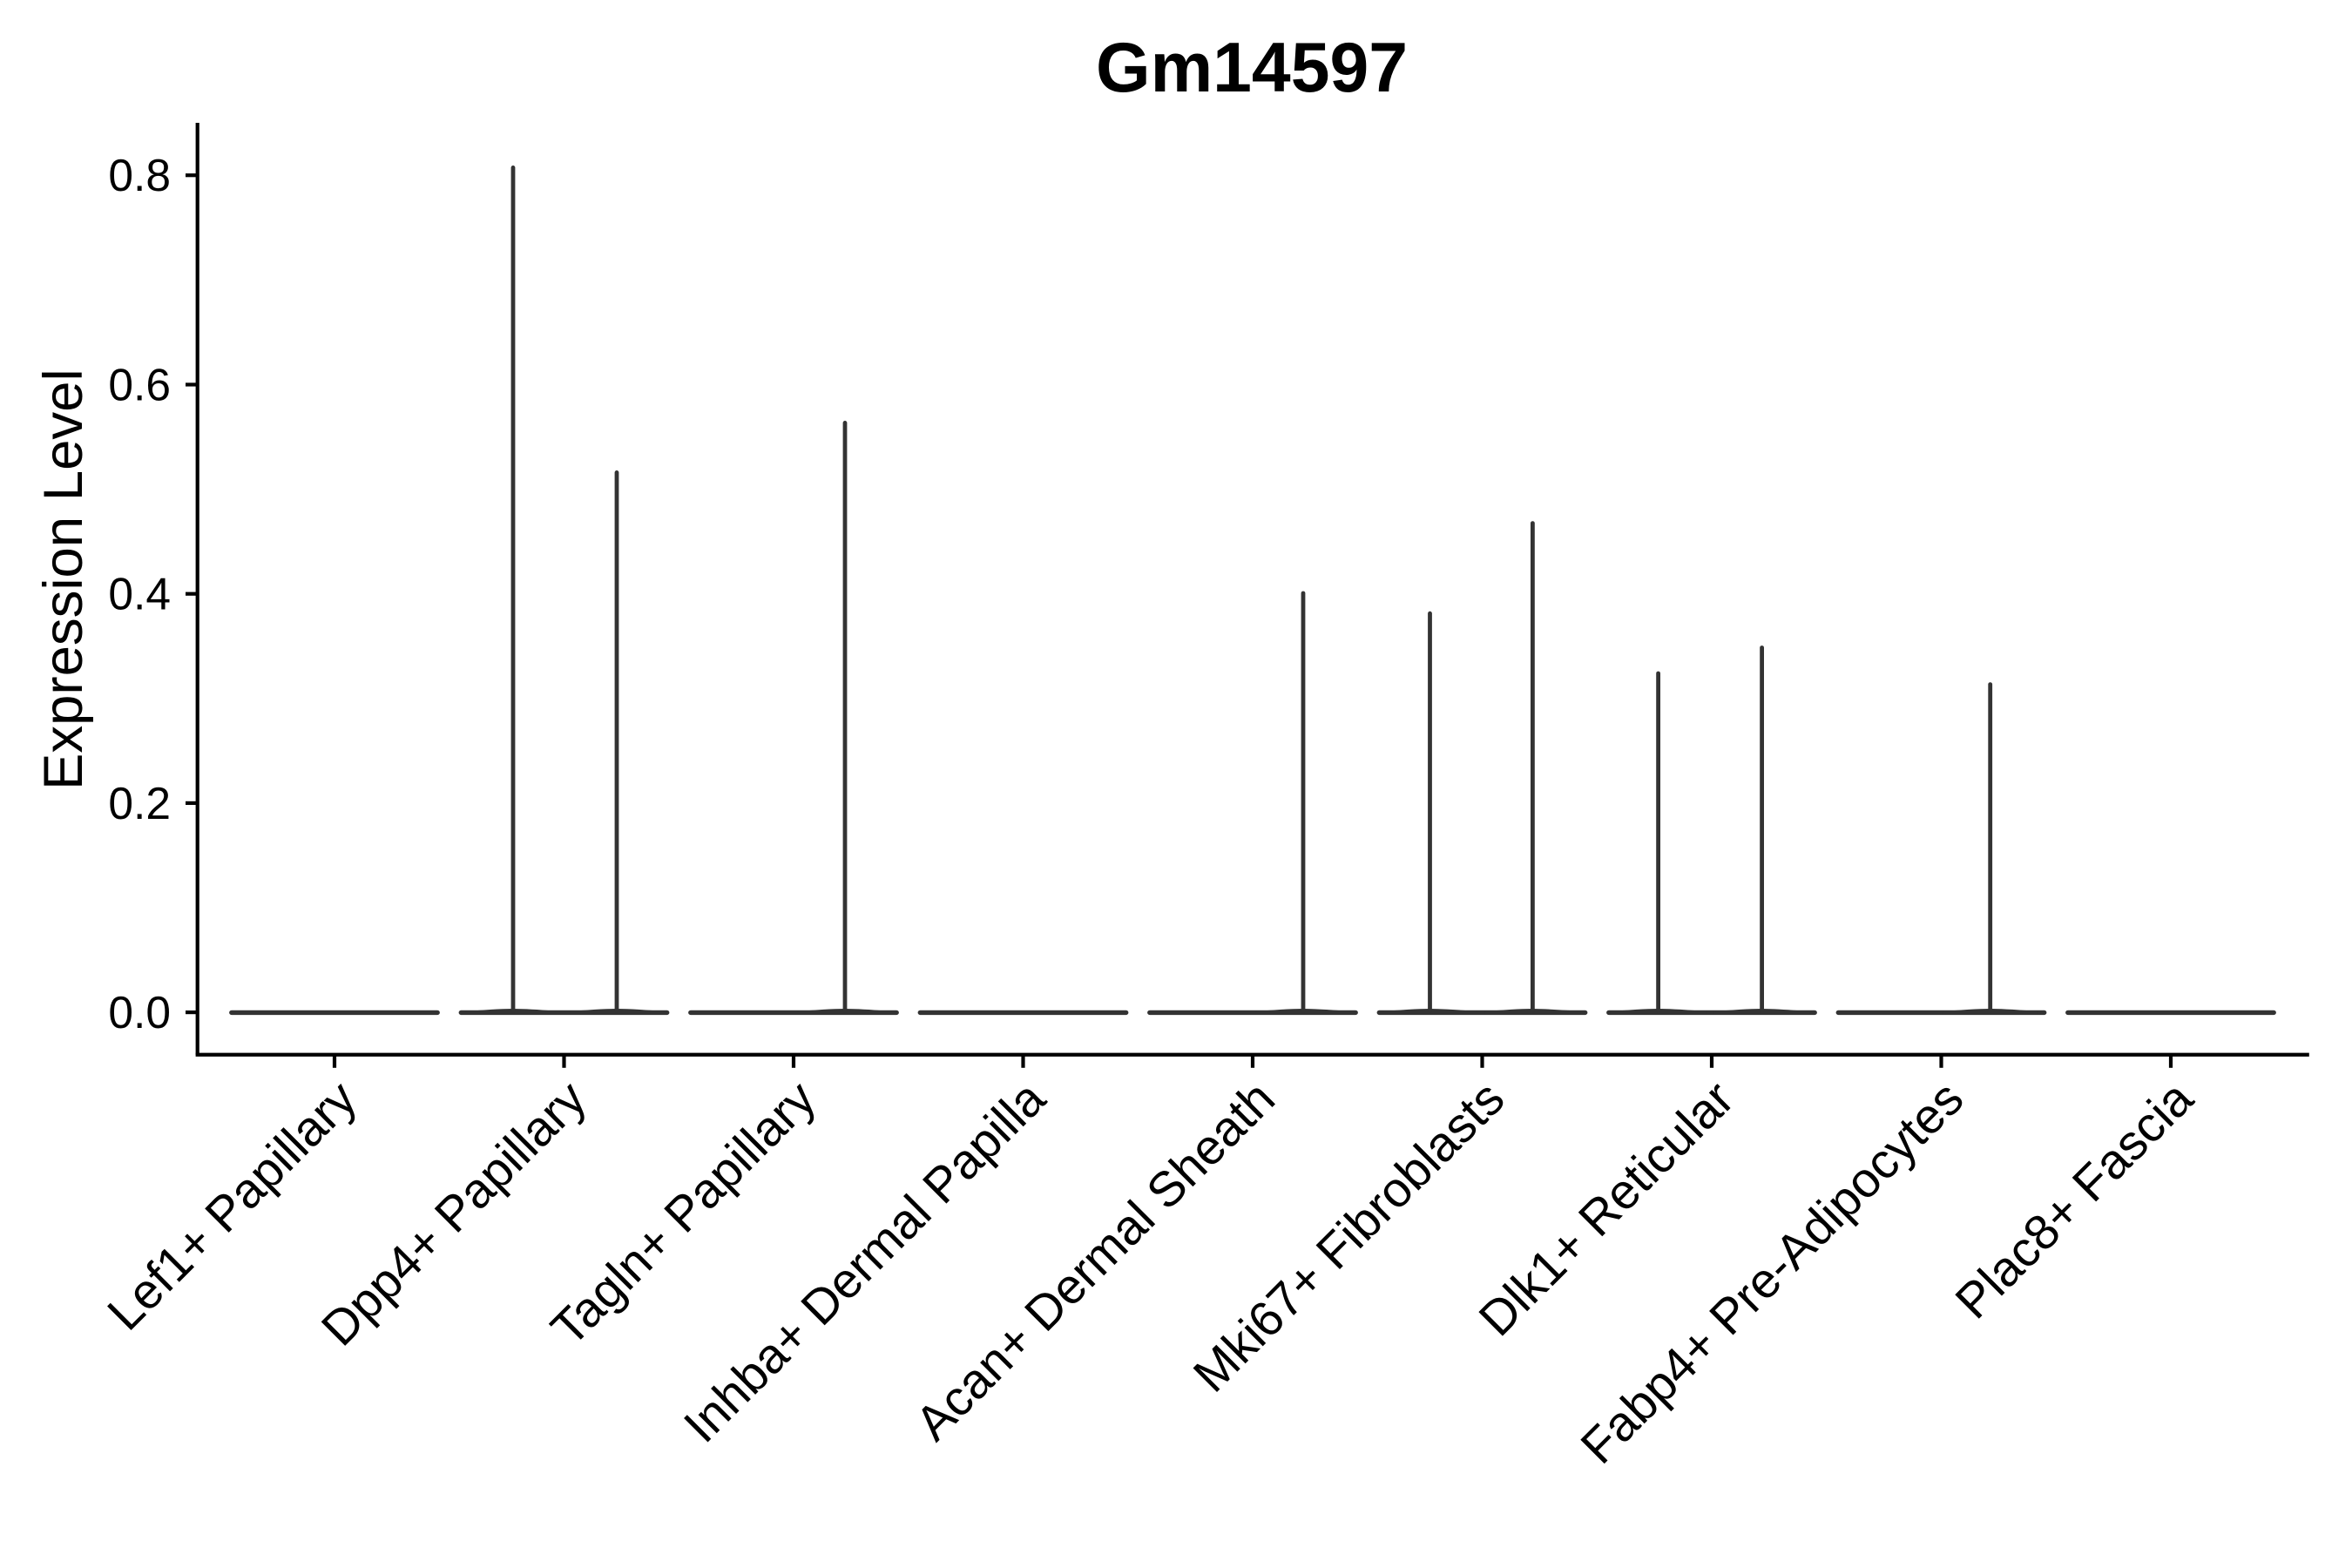 The width and height of the screenshot is (2352, 1568). What do you see at coordinates (64, 579) in the screenshot?
I see `svg-text: Expression Level` at bounding box center [64, 579].